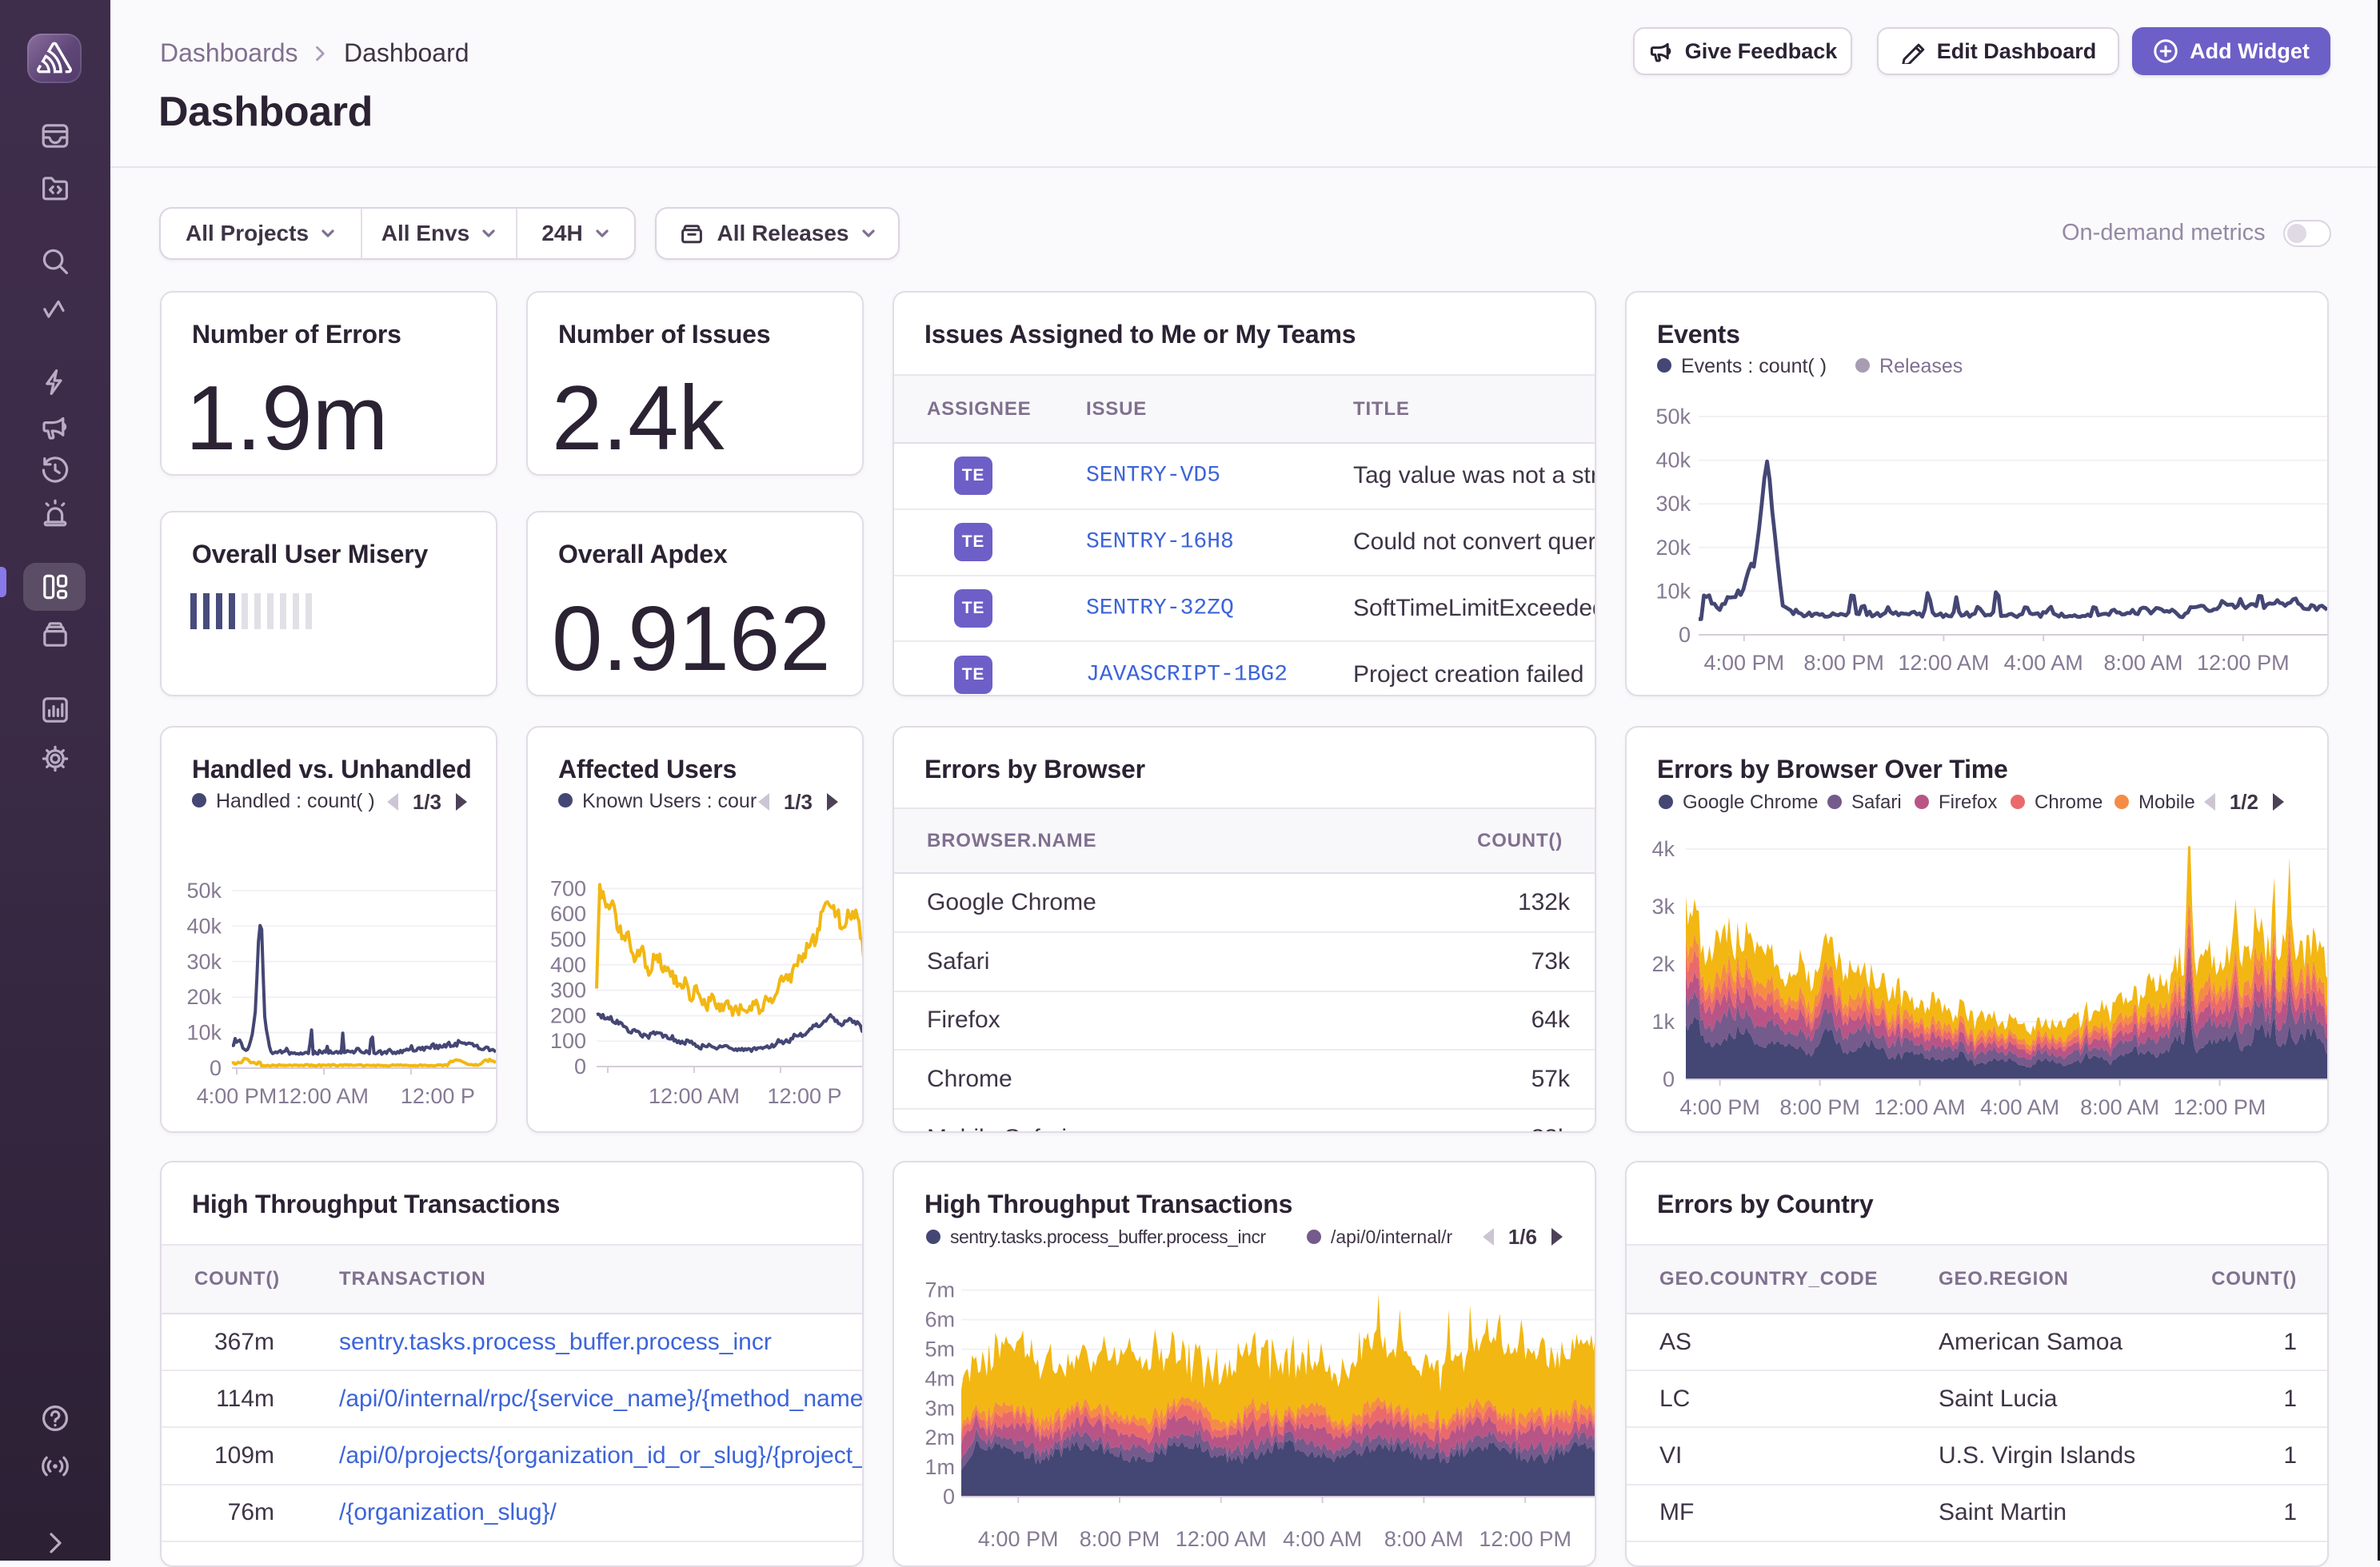 This screenshot has height=1567, width=2380. What do you see at coordinates (568, 991) in the screenshot?
I see `svg-text: 300` at bounding box center [568, 991].